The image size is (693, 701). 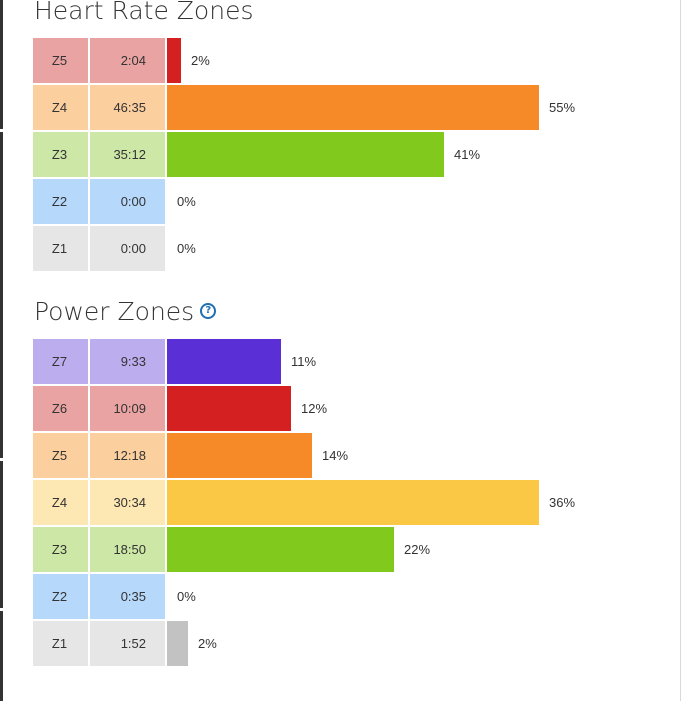 What do you see at coordinates (562, 107) in the screenshot?
I see `zone-percent-label: 55%` at bounding box center [562, 107].